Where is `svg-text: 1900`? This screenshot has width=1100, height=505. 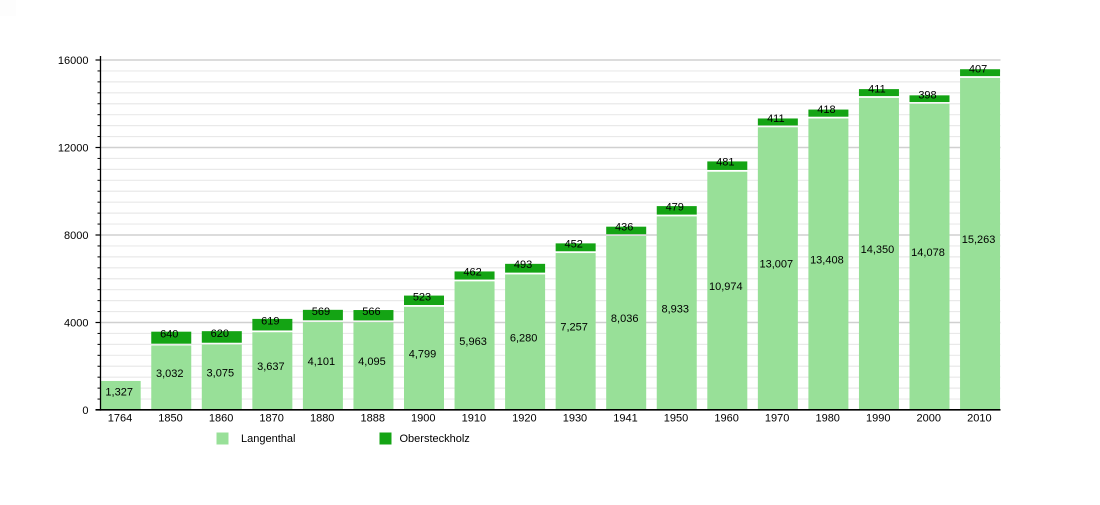
svg-text: 1900 is located at coordinates (423, 419).